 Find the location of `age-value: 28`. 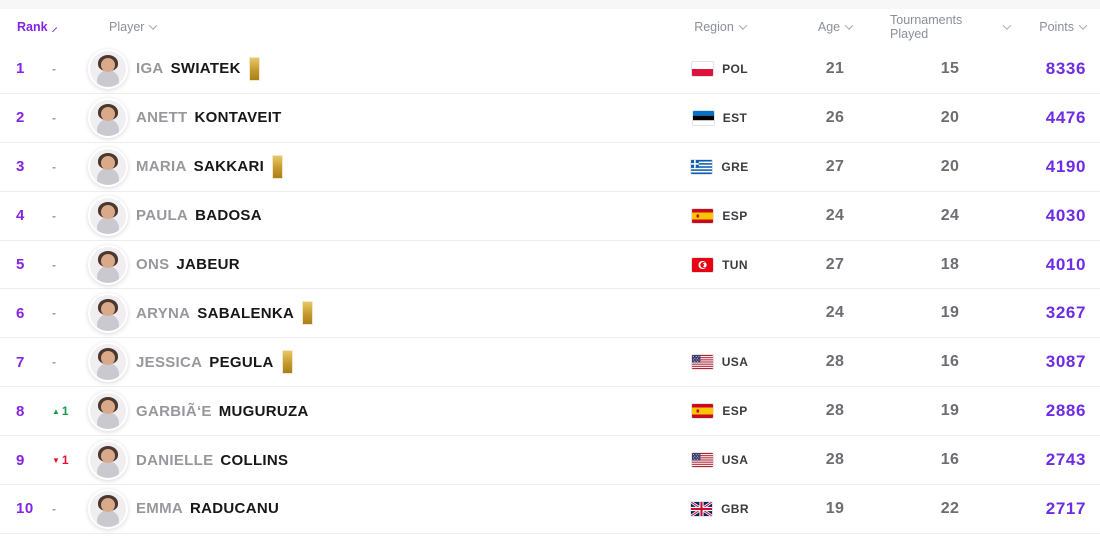

age-value: 28 is located at coordinates (835, 362).